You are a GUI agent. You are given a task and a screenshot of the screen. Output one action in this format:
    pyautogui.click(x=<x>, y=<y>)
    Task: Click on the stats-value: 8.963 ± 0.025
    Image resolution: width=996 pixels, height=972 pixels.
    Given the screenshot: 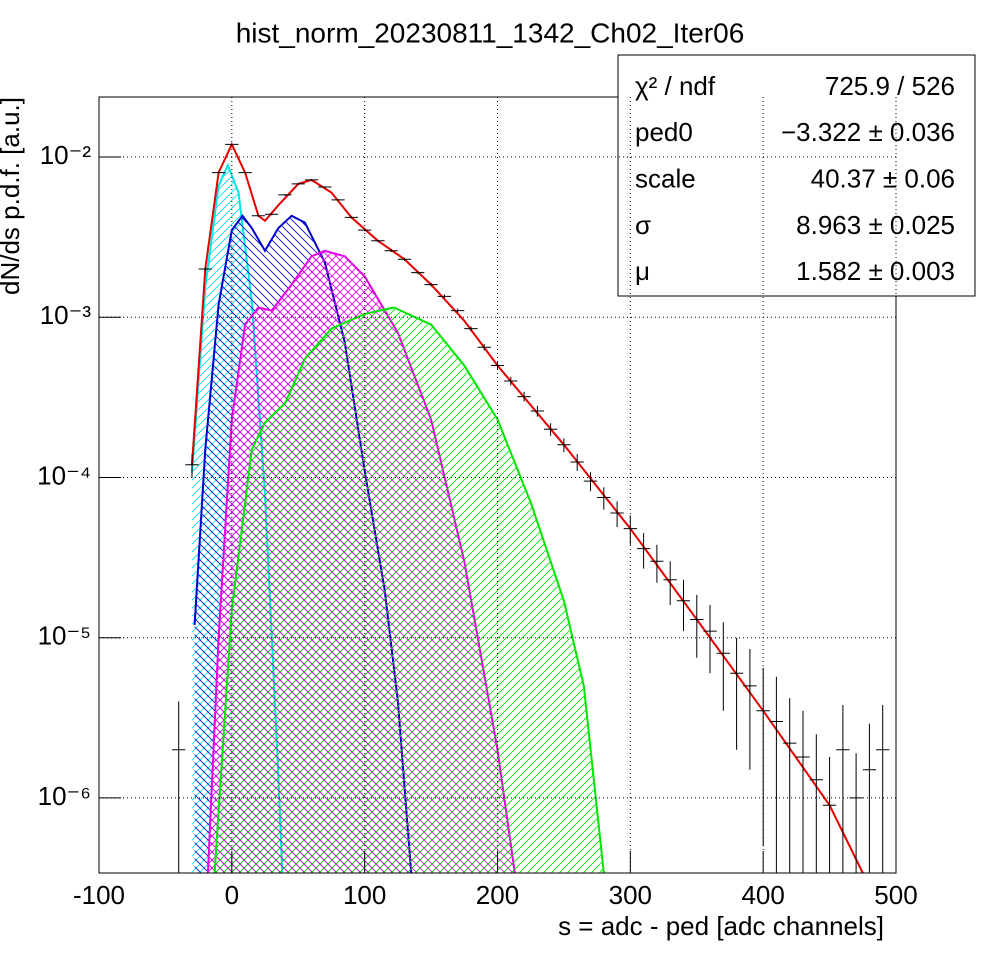 What is the action you would take?
    pyautogui.click(x=875, y=225)
    